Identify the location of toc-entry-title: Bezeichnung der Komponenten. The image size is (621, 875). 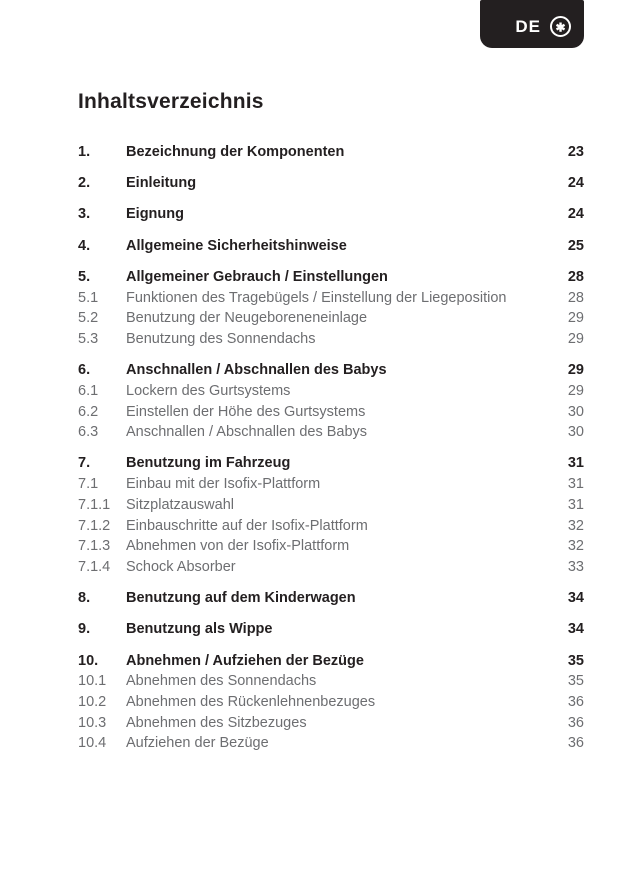
(235, 152).